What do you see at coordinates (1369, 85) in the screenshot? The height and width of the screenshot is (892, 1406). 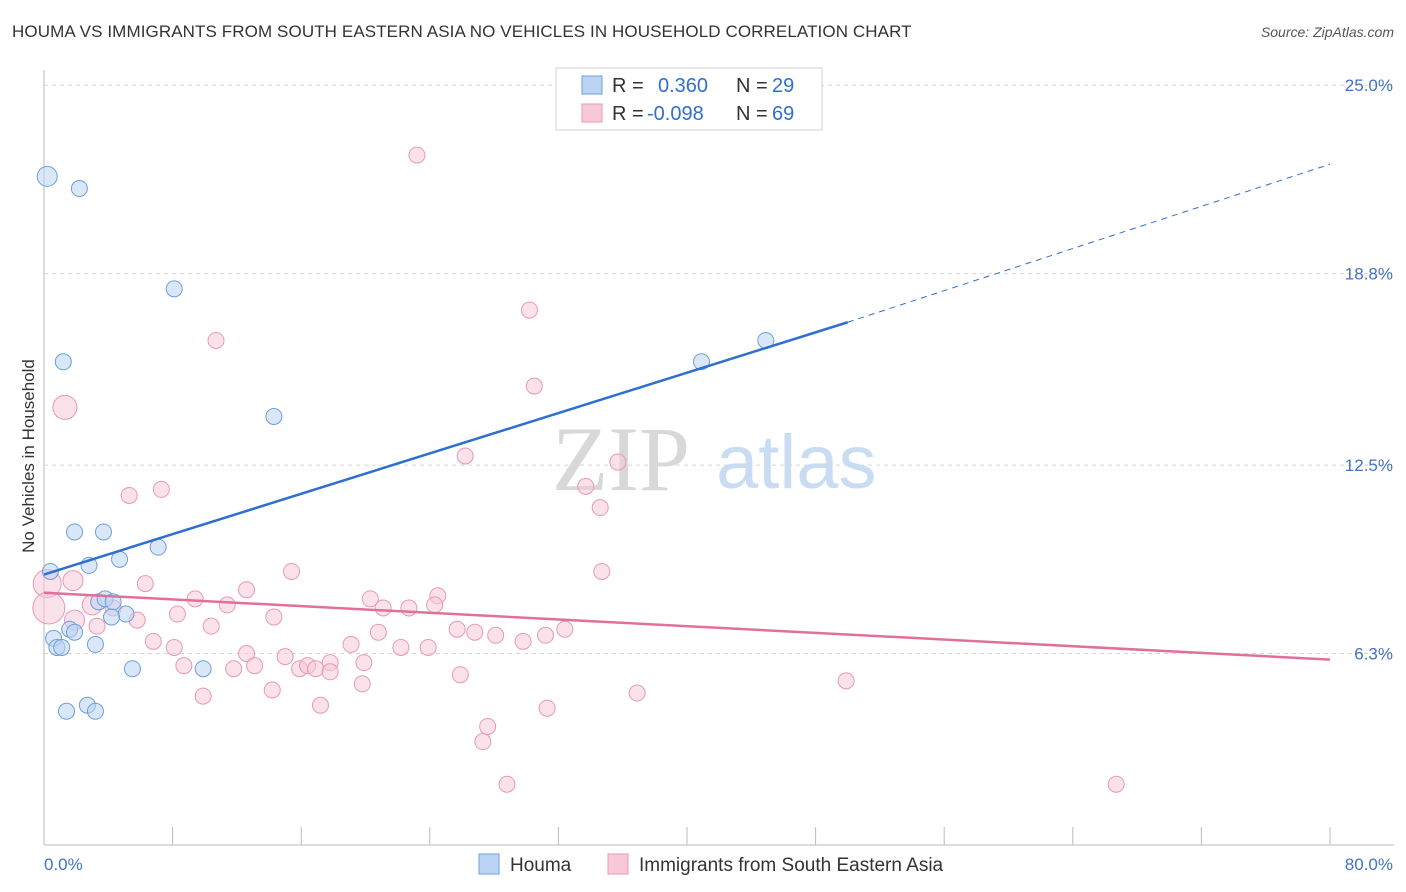 I see `y-tick-label: 25.0%` at bounding box center [1369, 85].